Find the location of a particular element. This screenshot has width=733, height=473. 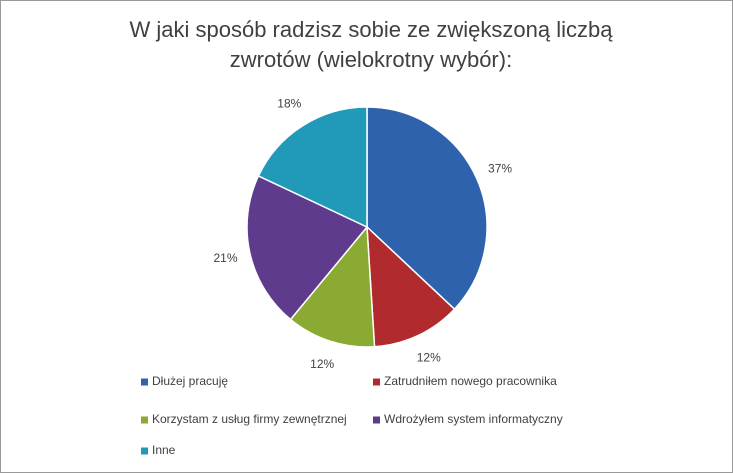

legend-label: Wdrożyłem system informatyczny is located at coordinates (473, 419).